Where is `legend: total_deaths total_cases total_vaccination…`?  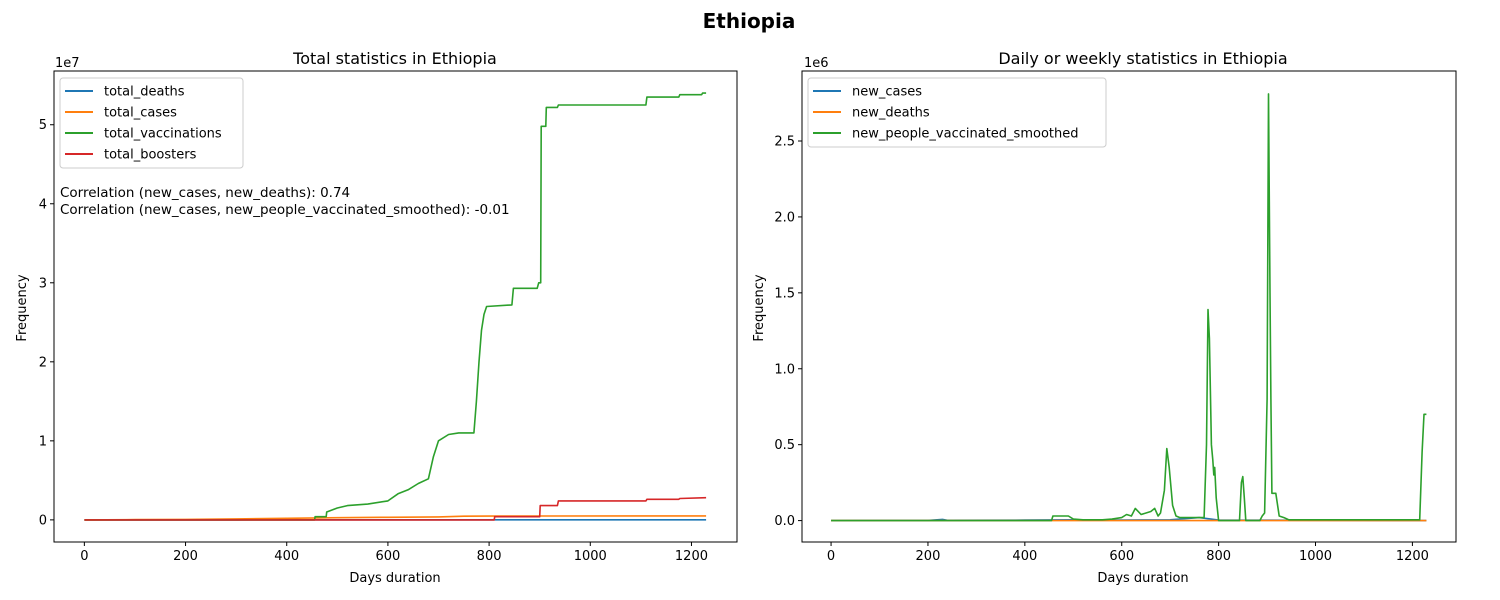 legend: total_deaths total_cases total_vaccination… is located at coordinates (151, 123).